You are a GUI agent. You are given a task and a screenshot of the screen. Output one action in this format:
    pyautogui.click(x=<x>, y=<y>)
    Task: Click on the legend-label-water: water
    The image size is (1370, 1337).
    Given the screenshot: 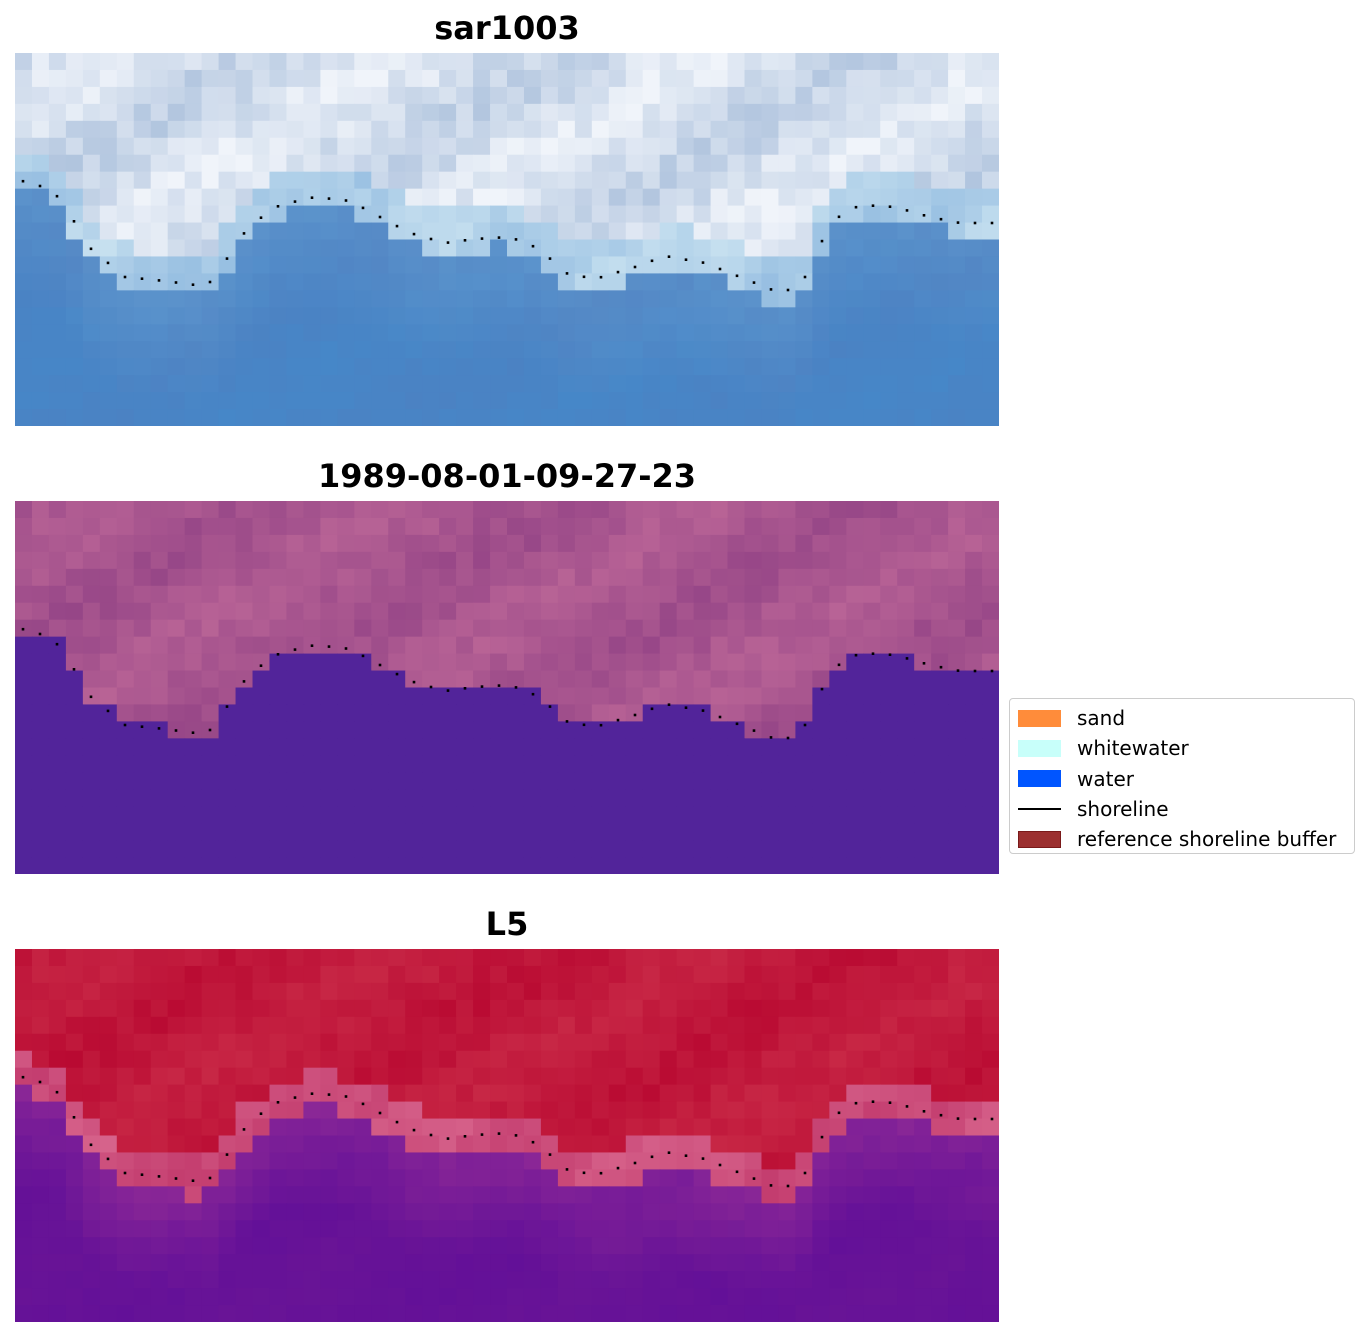 What is the action you would take?
    pyautogui.click(x=1105, y=778)
    